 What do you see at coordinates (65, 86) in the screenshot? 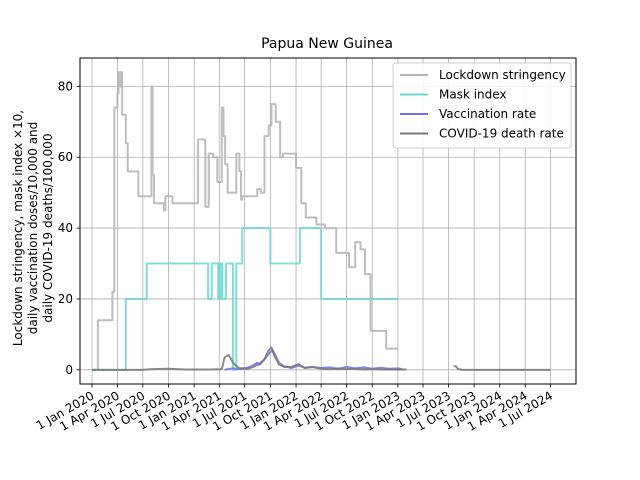
I see `y-tick-label: 80` at bounding box center [65, 86].